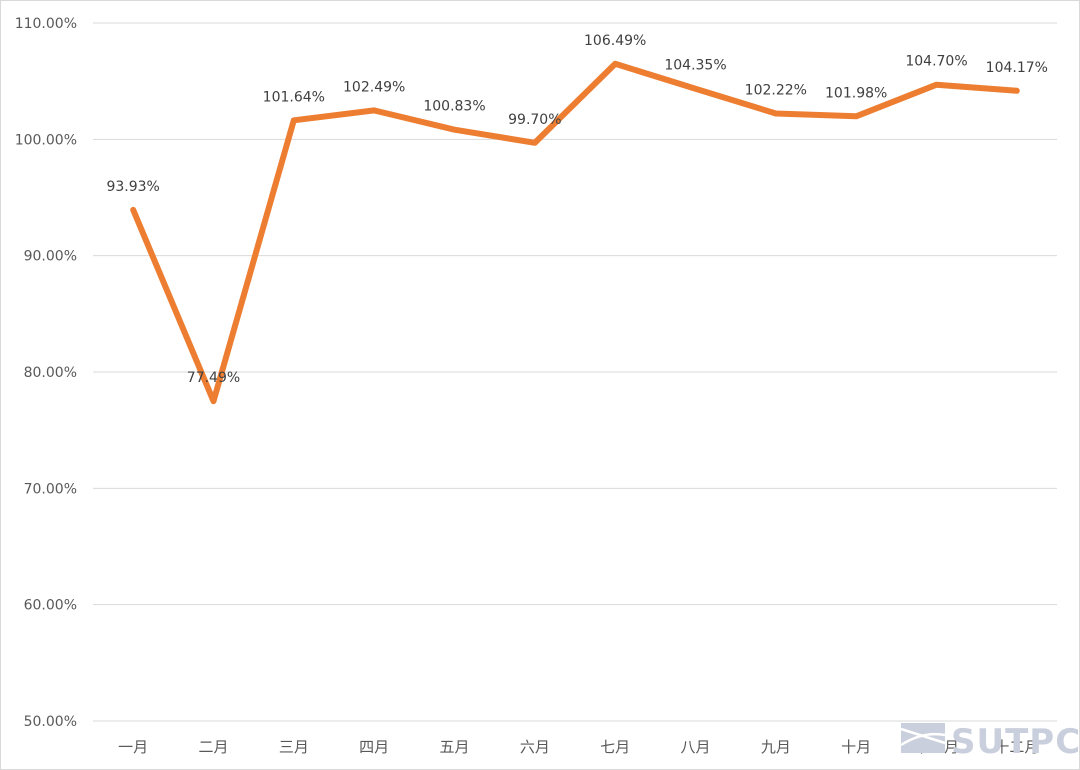 The width and height of the screenshot is (1080, 770). I want to click on data-label: 100.83%, so click(454, 107).